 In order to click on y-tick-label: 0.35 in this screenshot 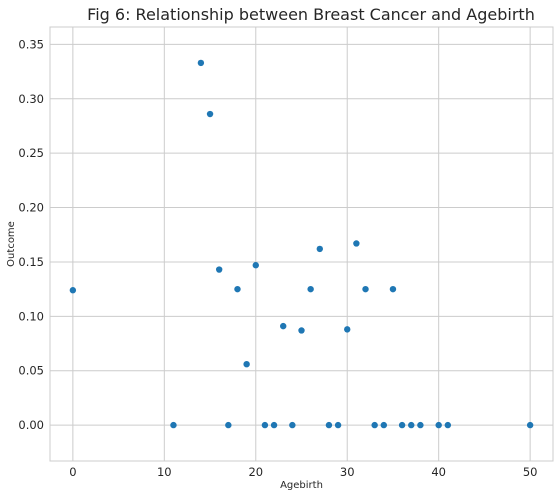, I will do `click(31, 44)`.